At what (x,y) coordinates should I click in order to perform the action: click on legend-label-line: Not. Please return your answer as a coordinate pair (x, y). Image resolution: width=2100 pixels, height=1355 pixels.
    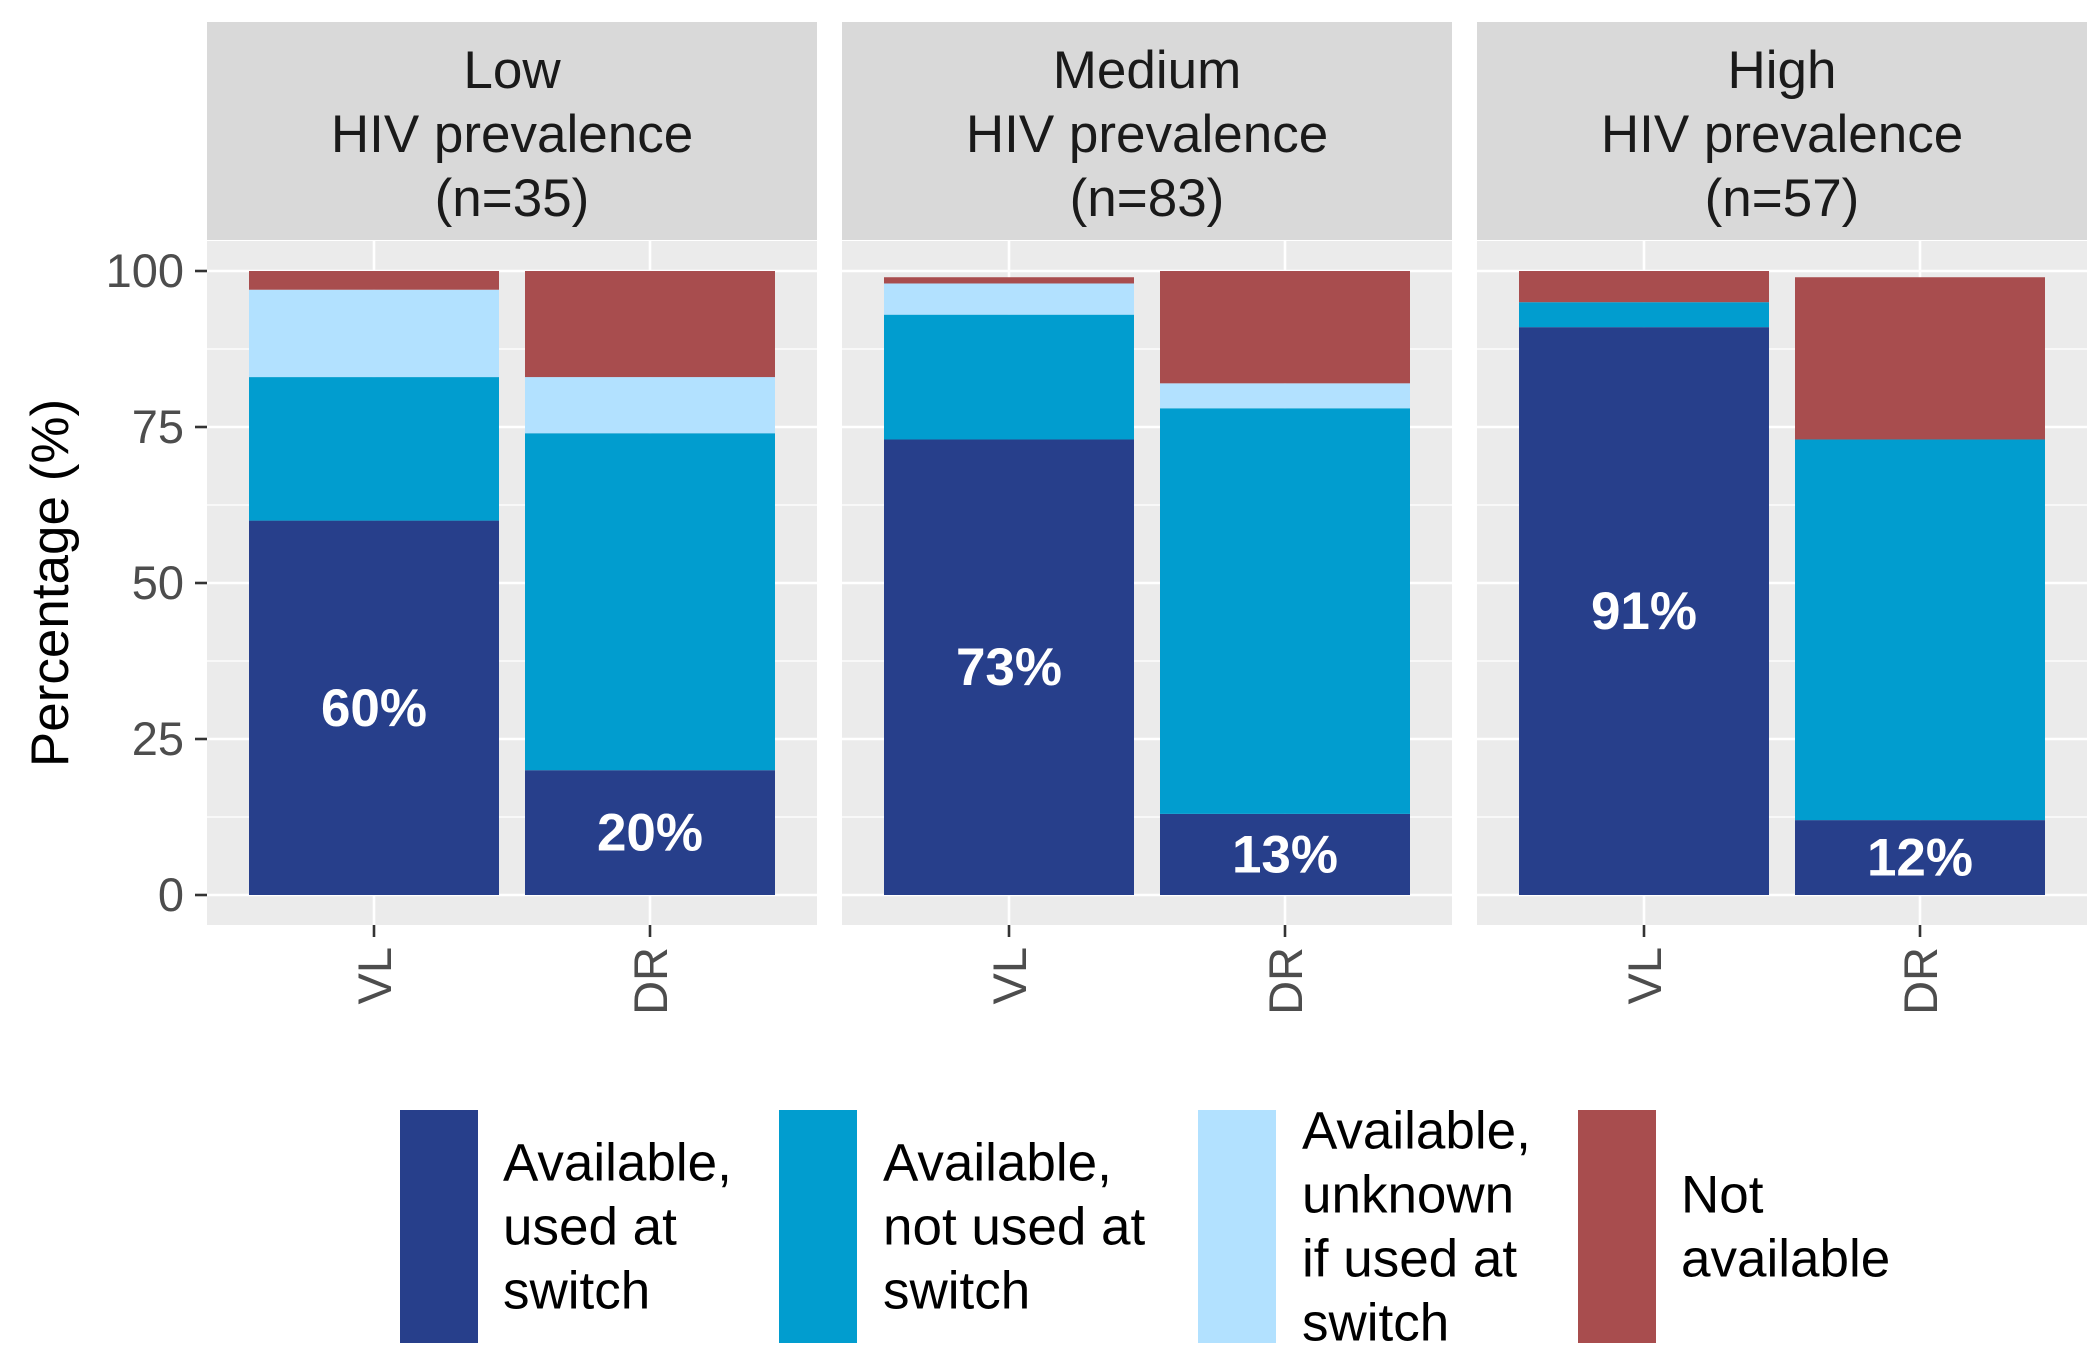
    Looking at the image, I should click on (1722, 1195).